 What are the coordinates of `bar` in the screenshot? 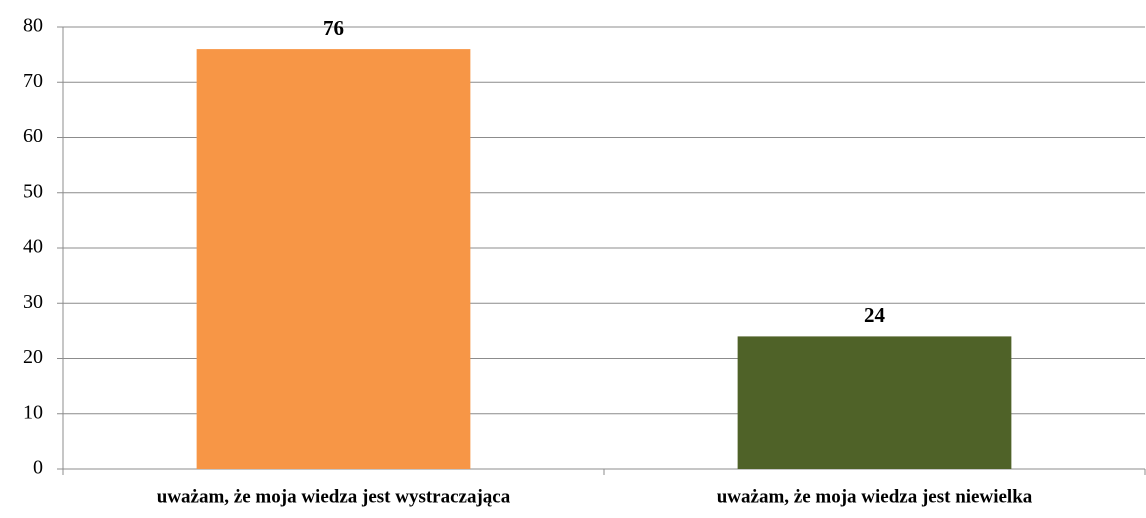 It's located at (874, 402).